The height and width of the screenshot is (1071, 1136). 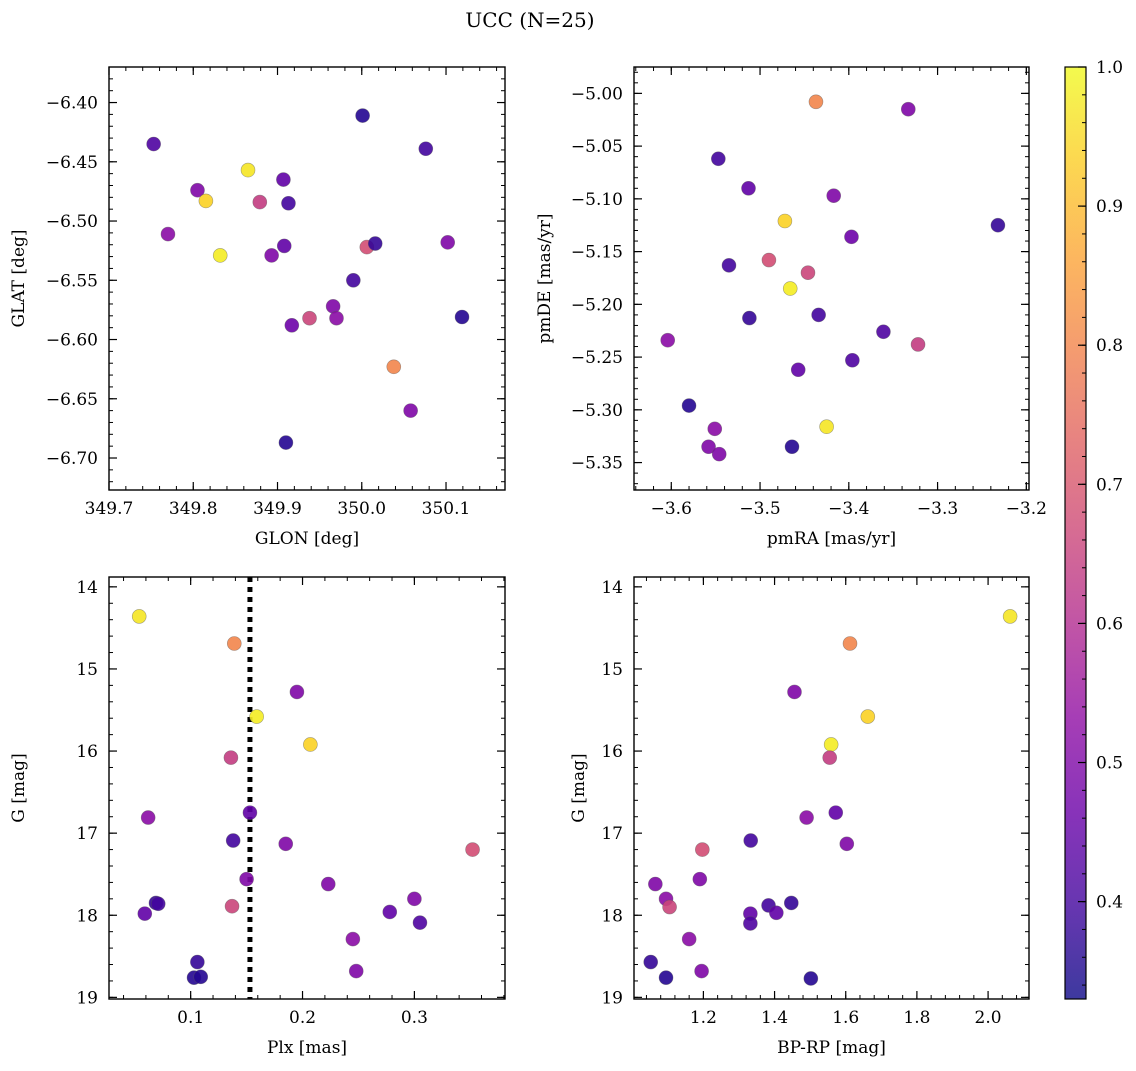 I want to click on colorbar-gradient, so click(x=1075, y=533).